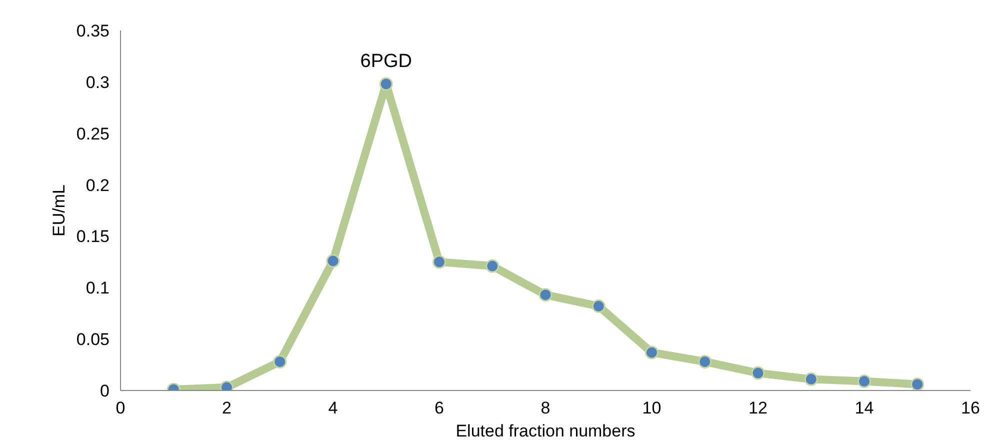 This screenshot has height=445, width=992. I want to click on y-tick-label: 0.35, so click(93, 31).